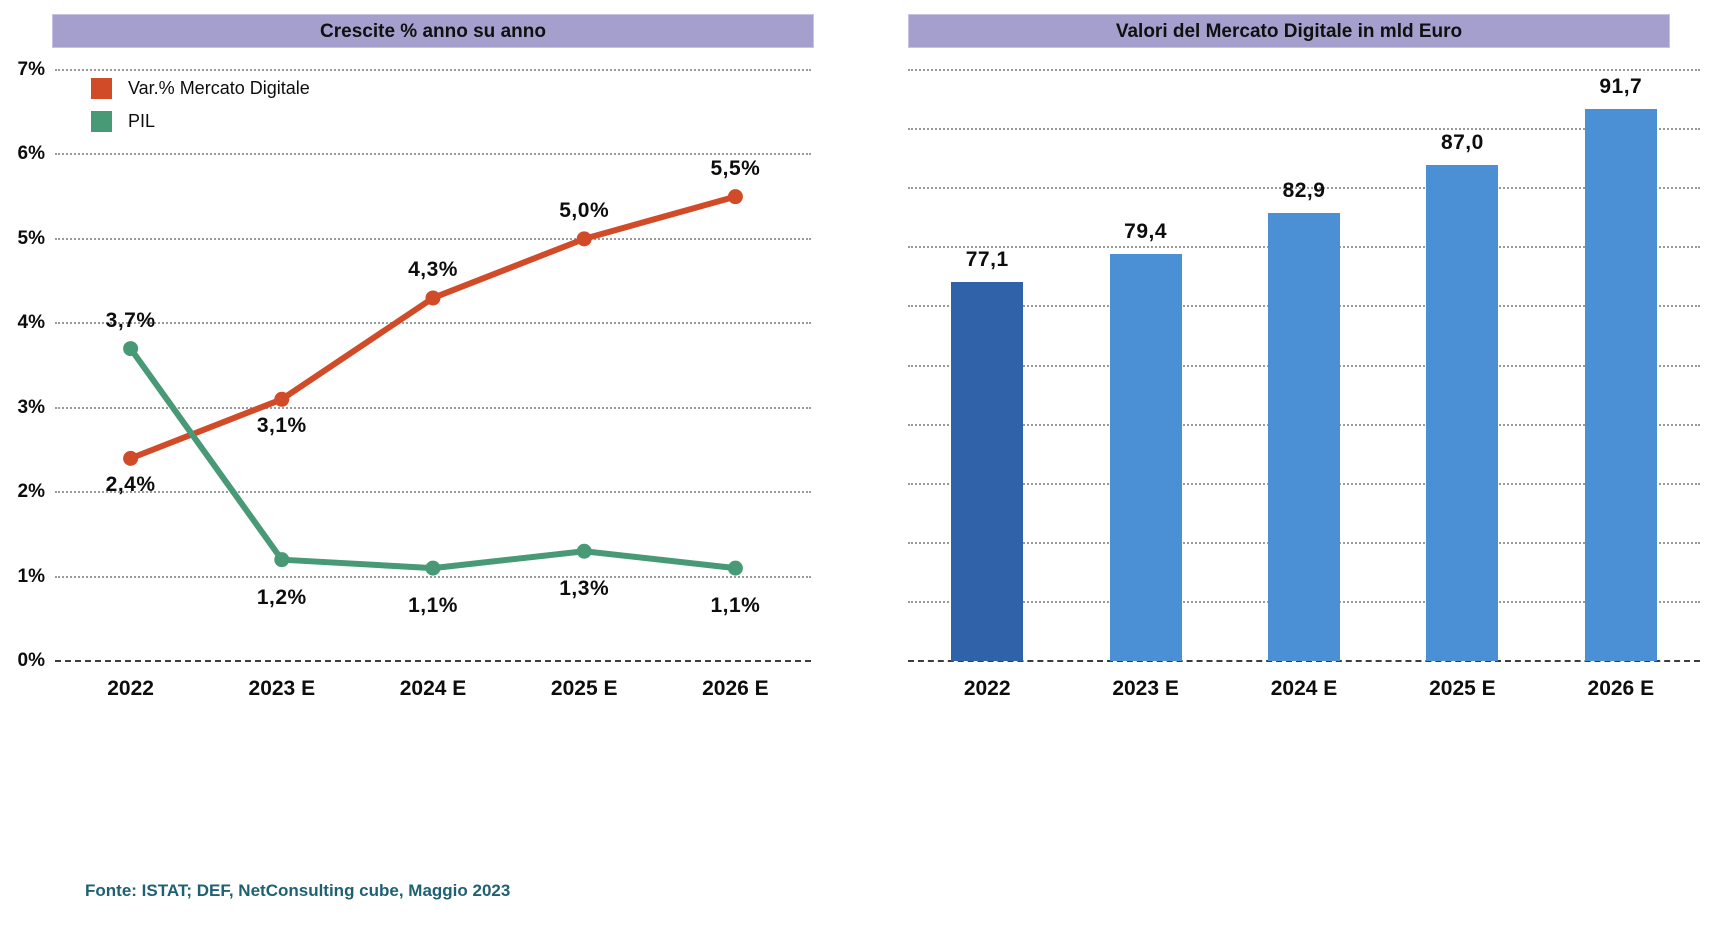 The height and width of the screenshot is (936, 1715). Describe the element at coordinates (433, 31) in the screenshot. I see `line-chart-title: Crescite % anno su anno` at that location.